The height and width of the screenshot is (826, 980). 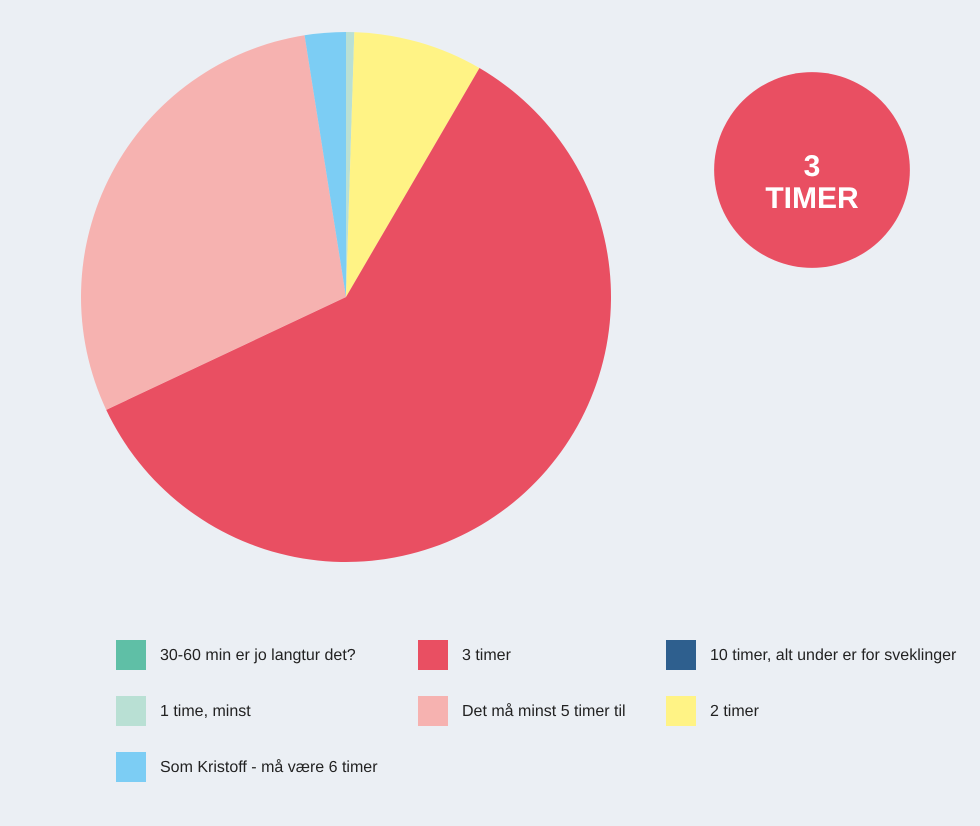 What do you see at coordinates (269, 767) in the screenshot?
I see `legend-label: Som Kristoff - må være 6 timer` at bounding box center [269, 767].